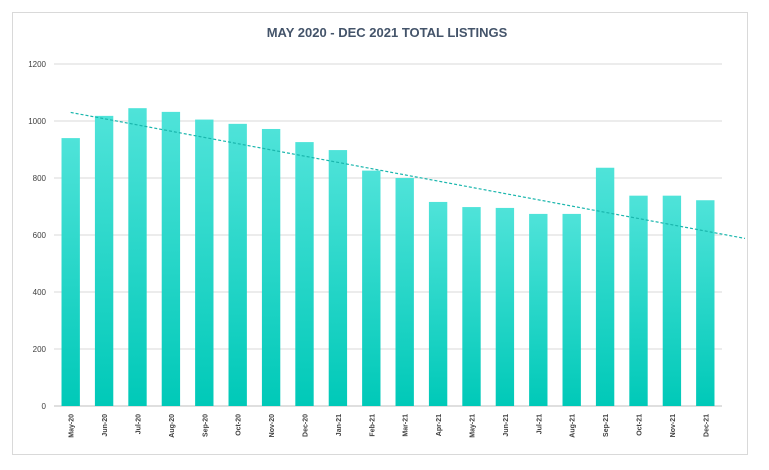 This screenshot has height=470, width=769. What do you see at coordinates (172, 426) in the screenshot?
I see `x-tick-label: Aug-20` at bounding box center [172, 426].